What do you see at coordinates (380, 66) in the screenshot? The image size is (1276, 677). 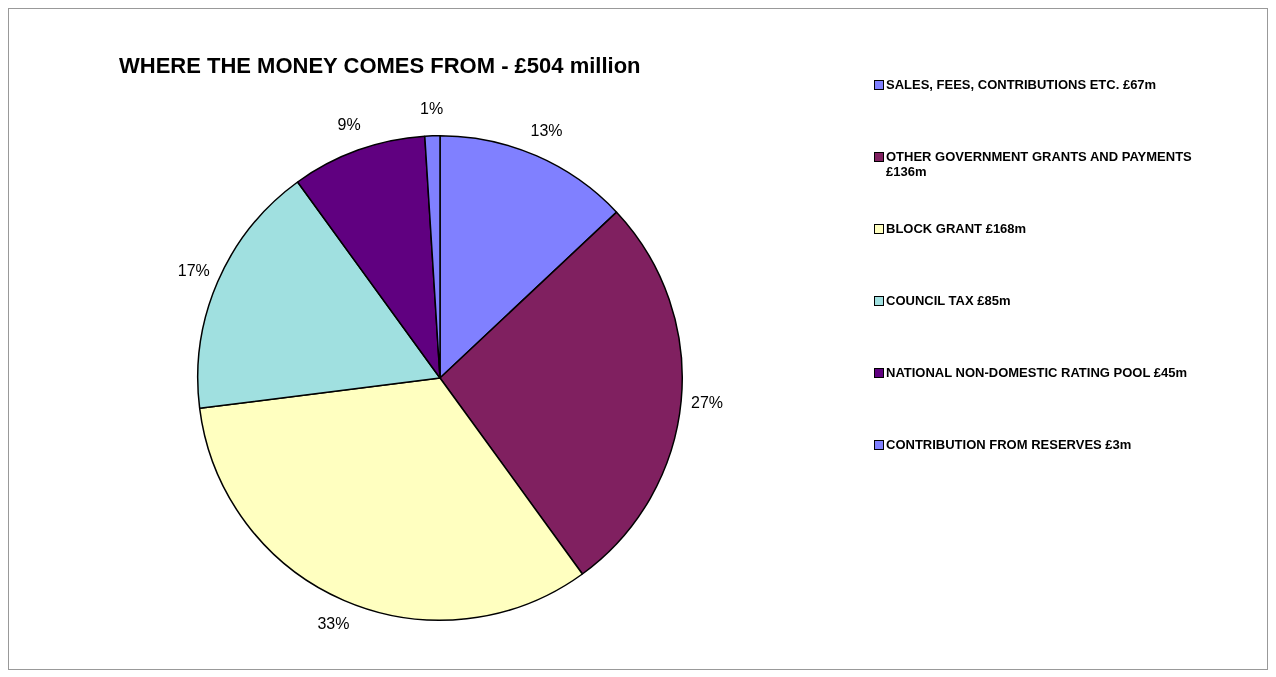 I see `chart-title: WHERE THE MONEY COMES FROM - £504 million` at bounding box center [380, 66].